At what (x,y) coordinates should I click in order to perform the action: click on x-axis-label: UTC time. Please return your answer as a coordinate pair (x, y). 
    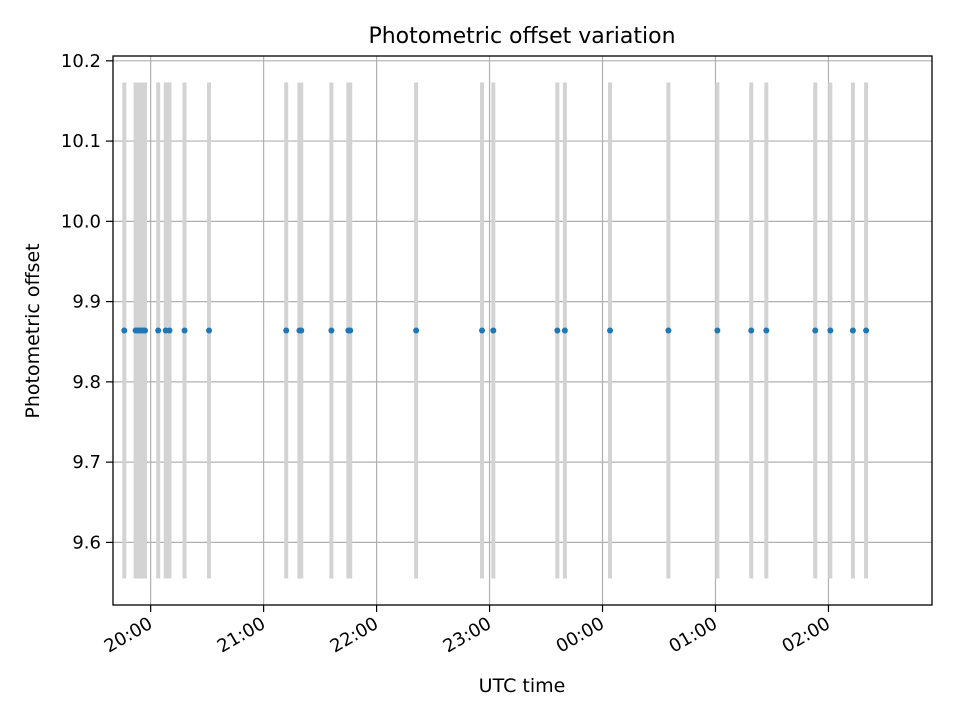
    Looking at the image, I should click on (522, 686).